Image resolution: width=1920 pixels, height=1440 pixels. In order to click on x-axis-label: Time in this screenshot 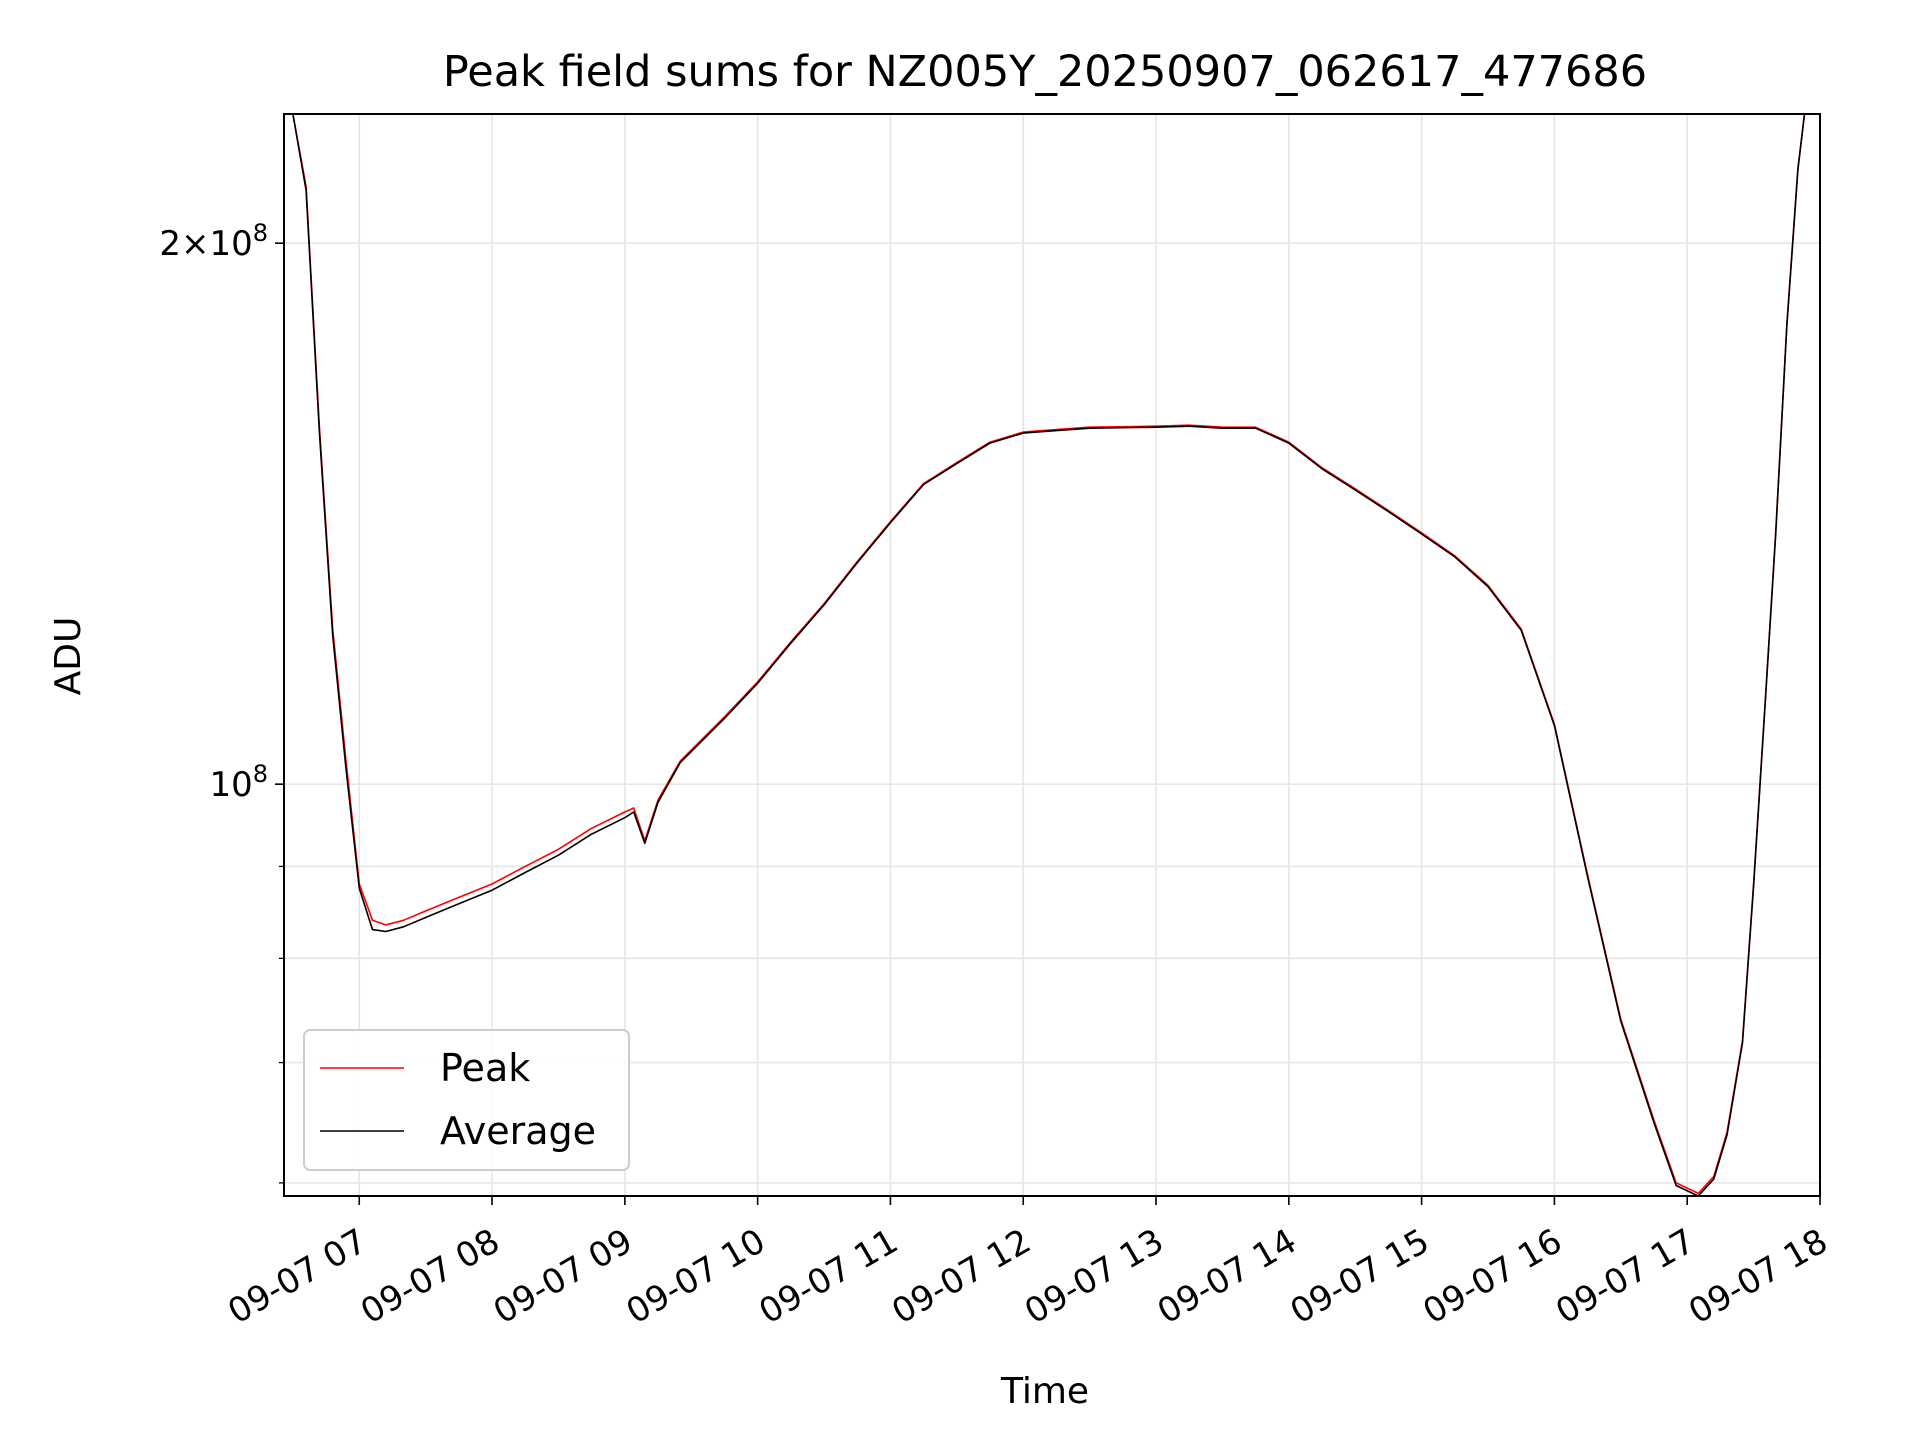, I will do `click(1044, 1391)`.